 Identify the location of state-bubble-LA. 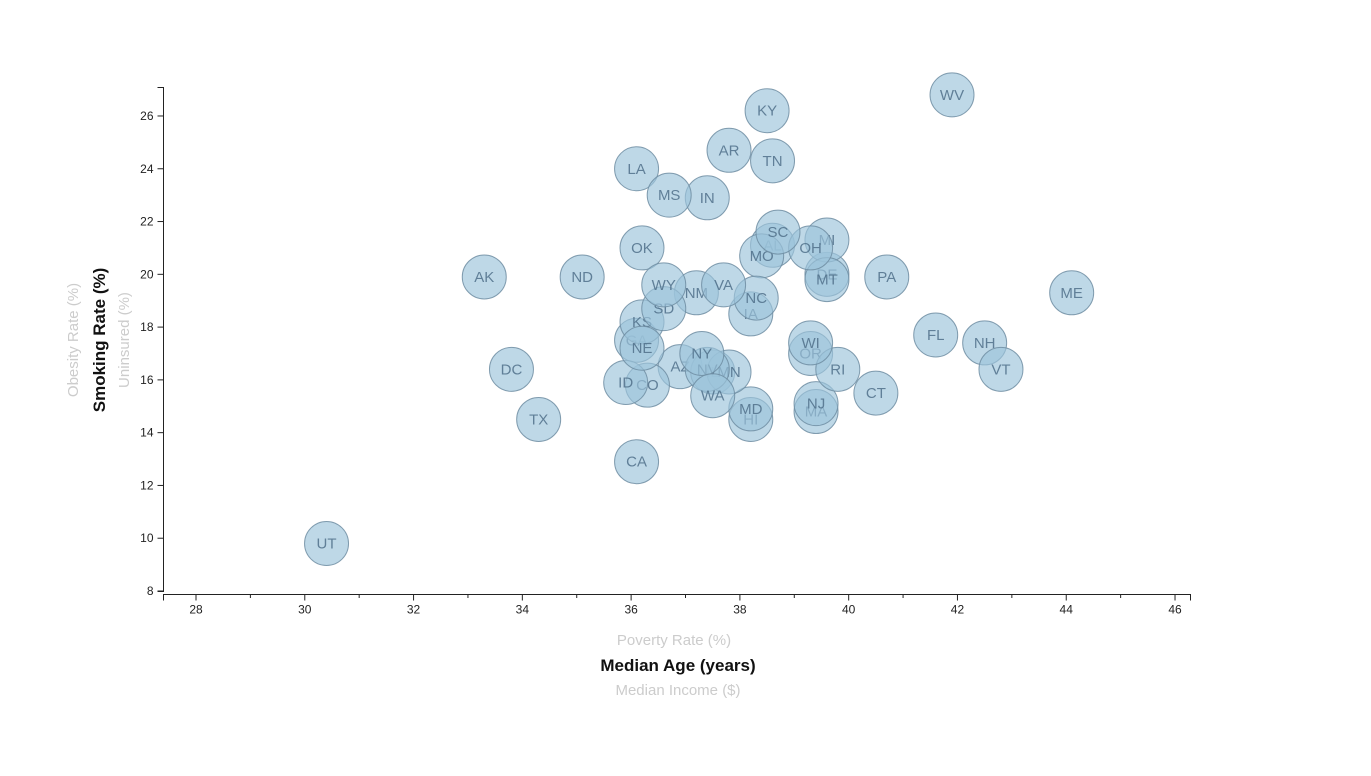
(637, 169).